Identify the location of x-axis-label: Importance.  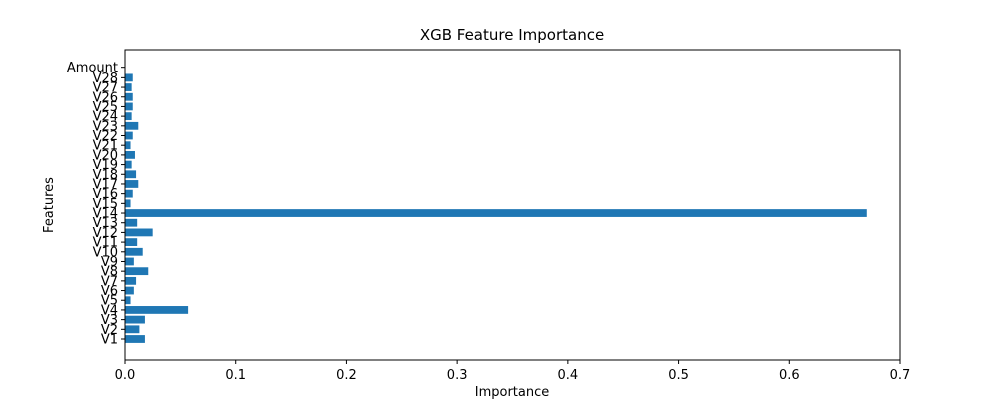
(512, 392).